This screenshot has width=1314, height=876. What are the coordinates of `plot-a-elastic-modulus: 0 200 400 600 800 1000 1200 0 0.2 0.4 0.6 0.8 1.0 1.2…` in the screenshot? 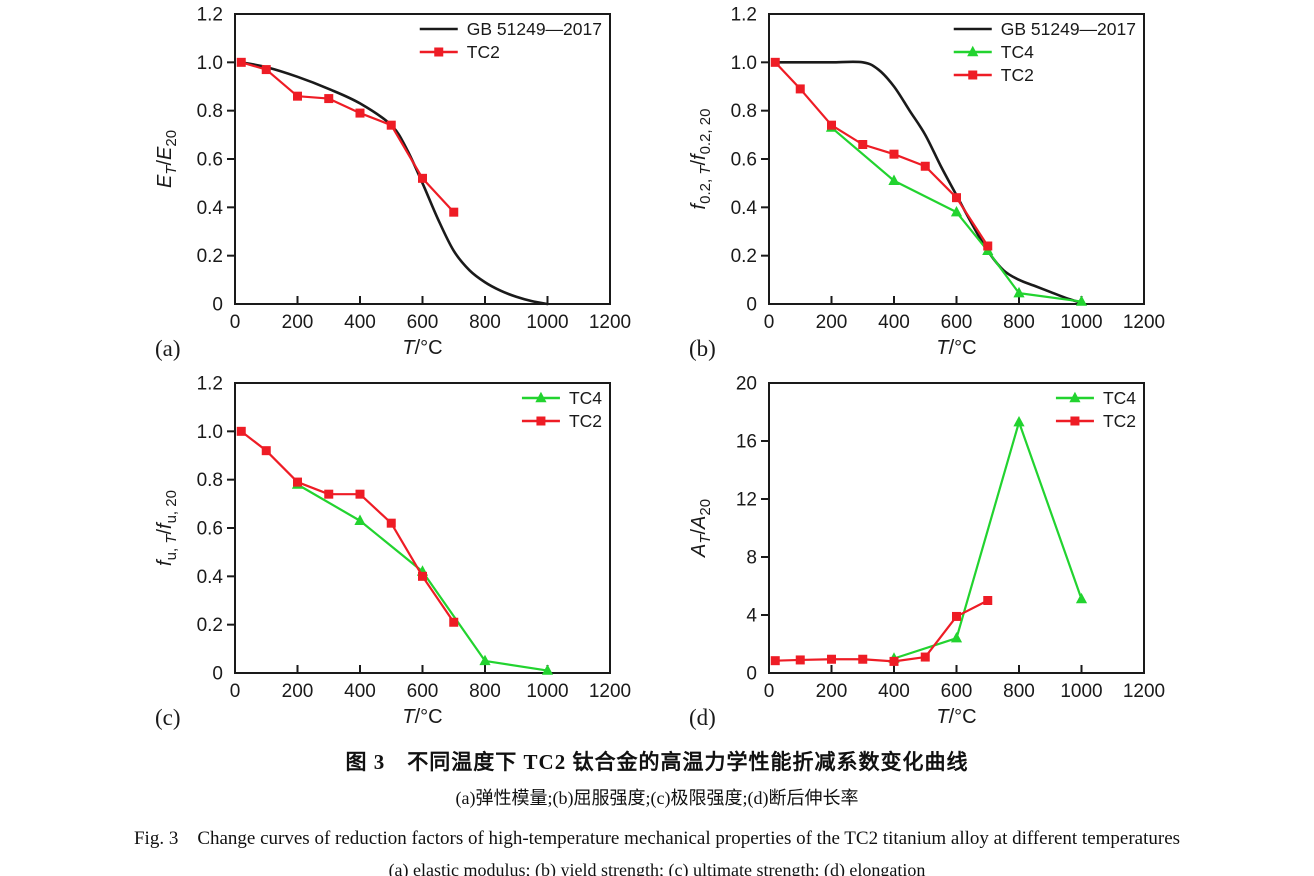 It's located at (392, 183).